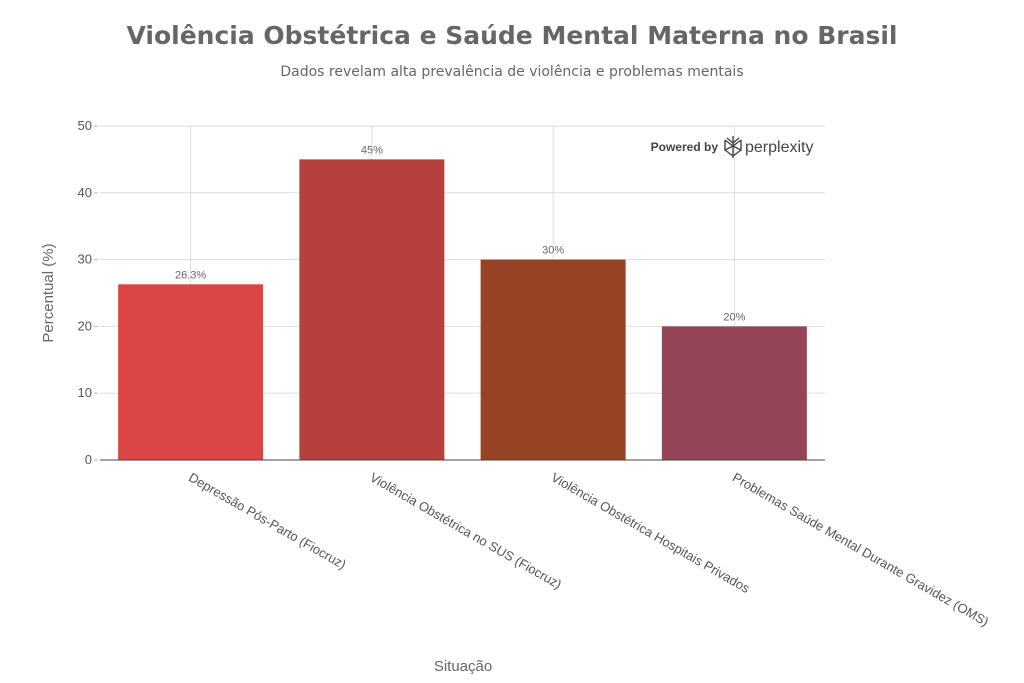 The image size is (1024, 683). I want to click on y-tick-label: 20, so click(85, 325).